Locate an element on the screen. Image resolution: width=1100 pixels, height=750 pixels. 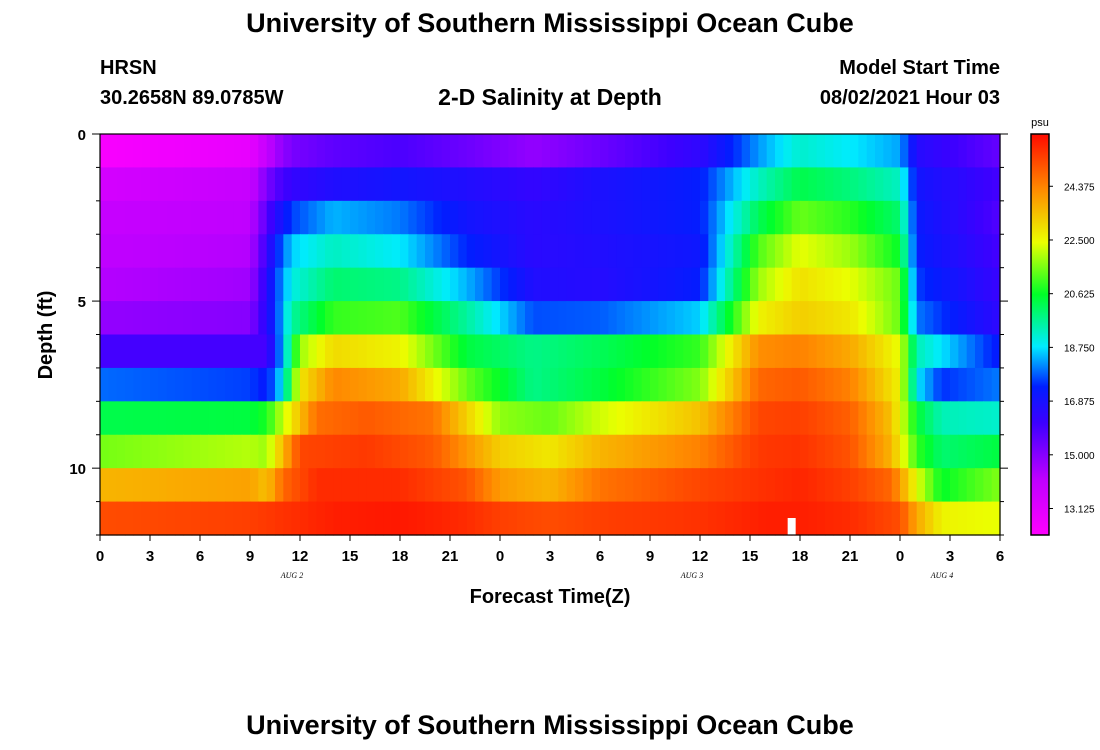
station-name: HRSN is located at coordinates (128, 68).